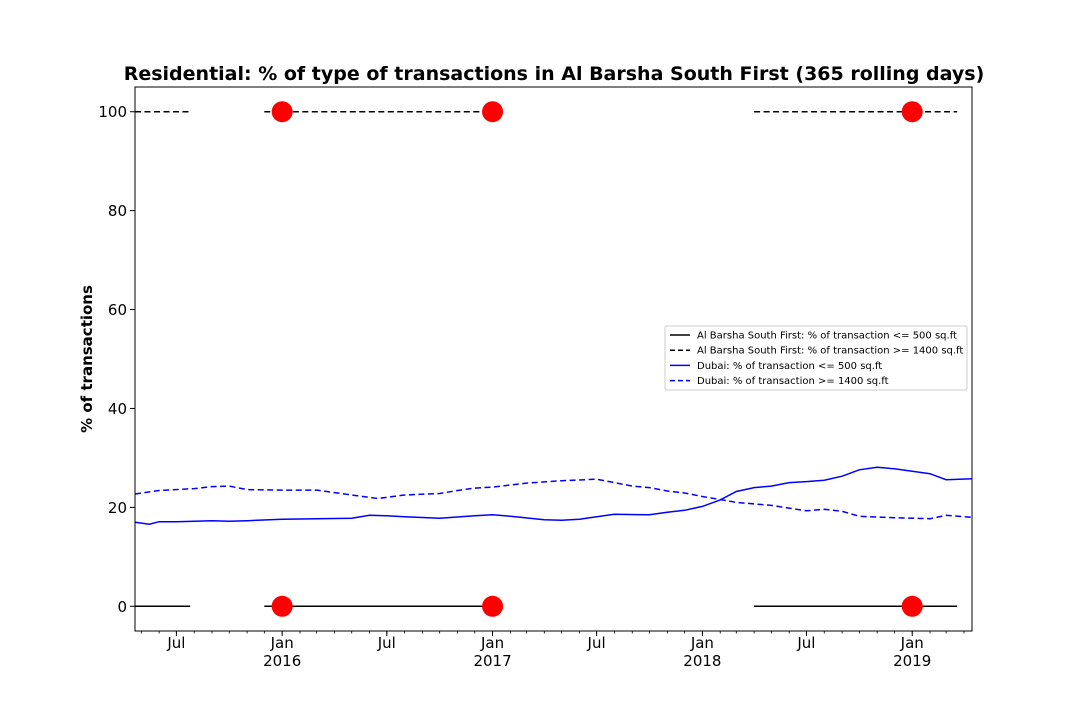 The height and width of the screenshot is (720, 1080). What do you see at coordinates (282, 643) in the screenshot?
I see `x-tick-label-2: Jan` at bounding box center [282, 643].